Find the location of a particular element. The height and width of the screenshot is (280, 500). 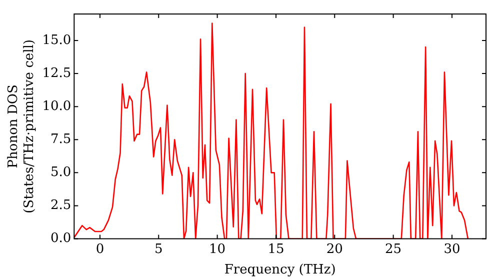

x-tick-label: 15 is located at coordinates (276, 249).